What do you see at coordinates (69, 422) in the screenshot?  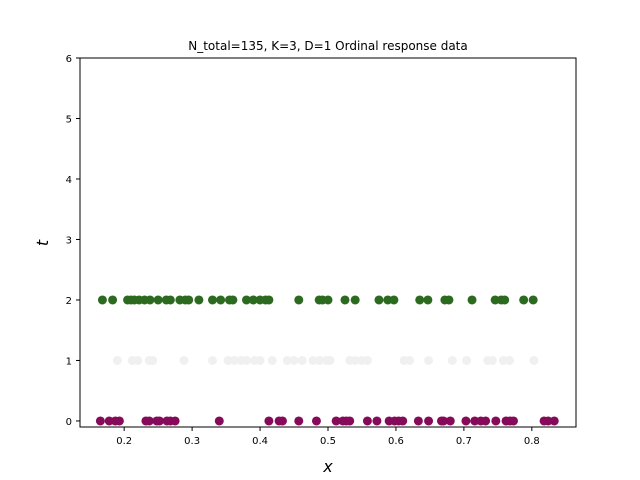 I see `y-tick-label: 0` at bounding box center [69, 422].